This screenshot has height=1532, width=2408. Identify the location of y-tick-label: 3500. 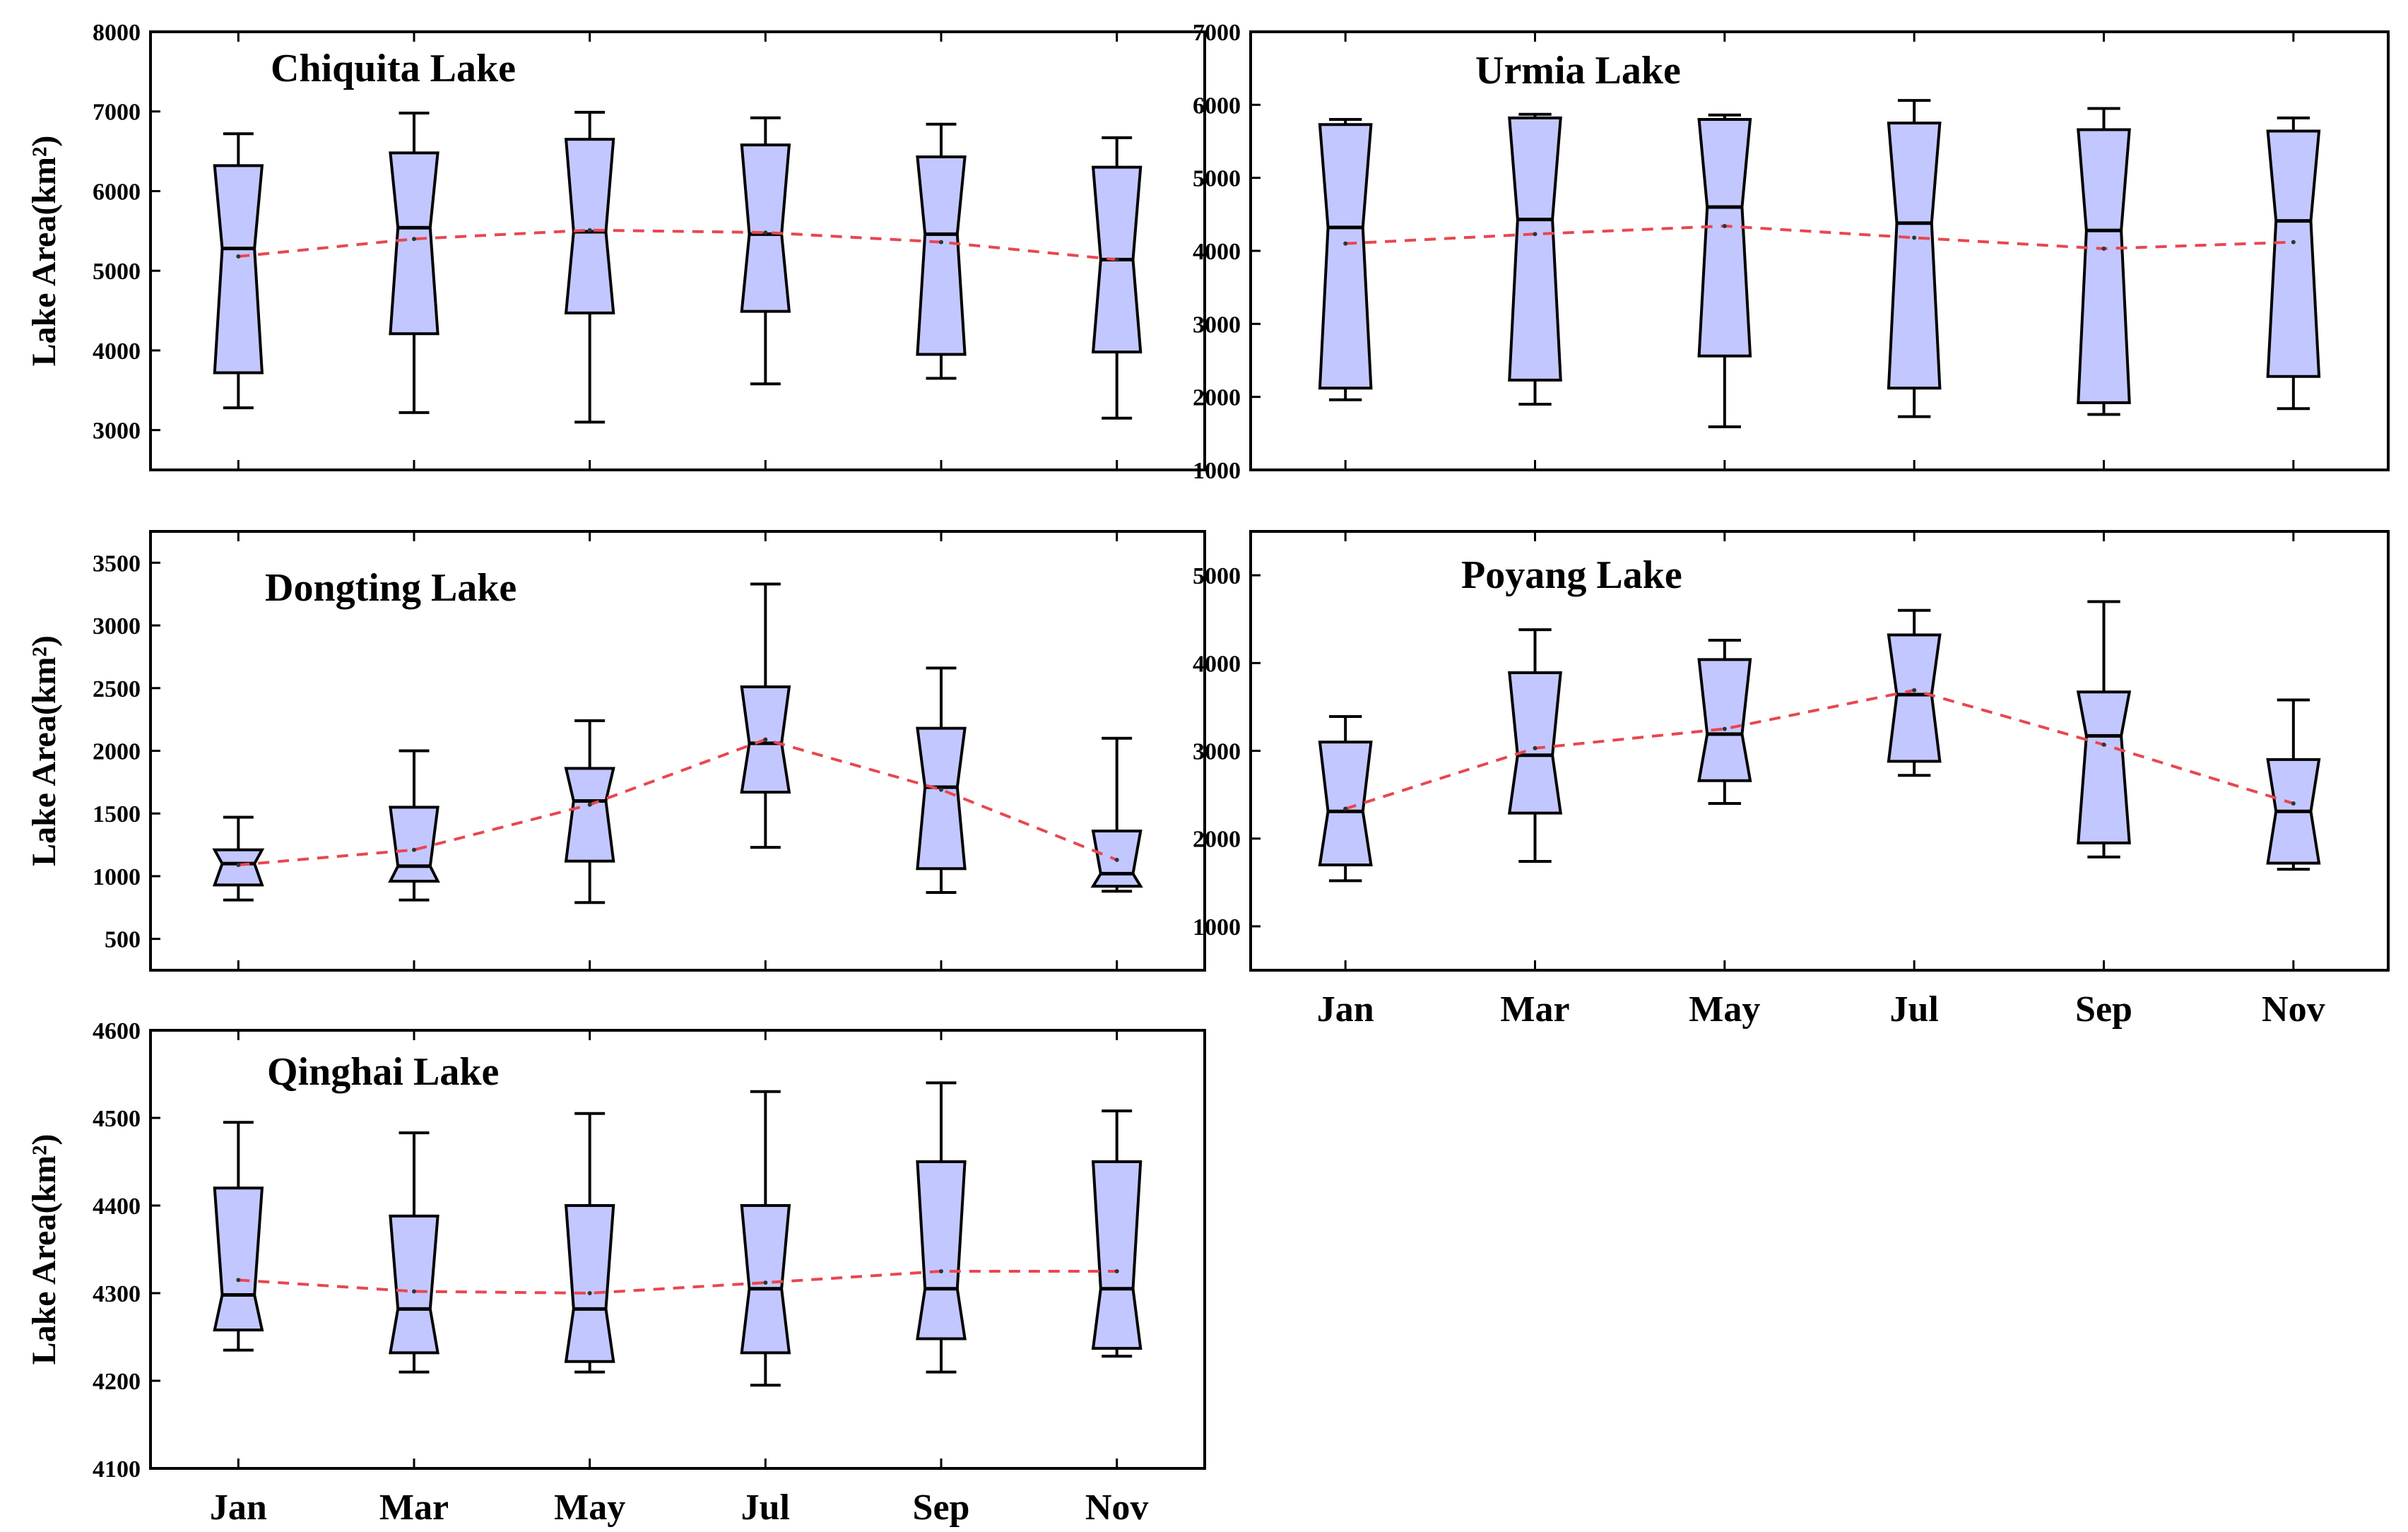
(117, 563).